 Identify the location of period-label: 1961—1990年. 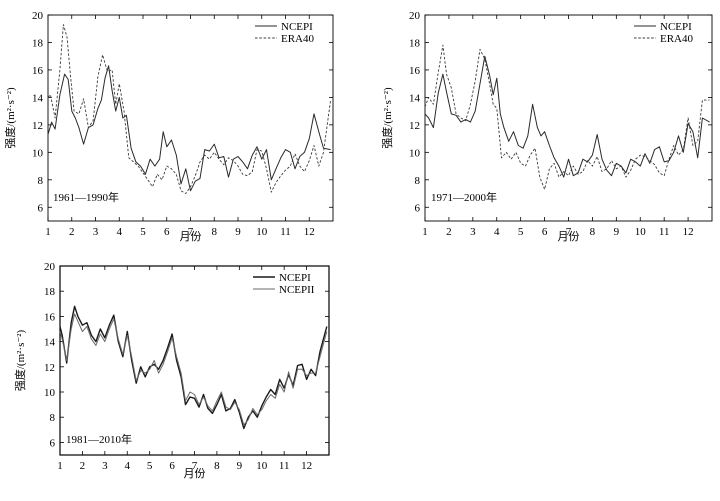
(86, 197).